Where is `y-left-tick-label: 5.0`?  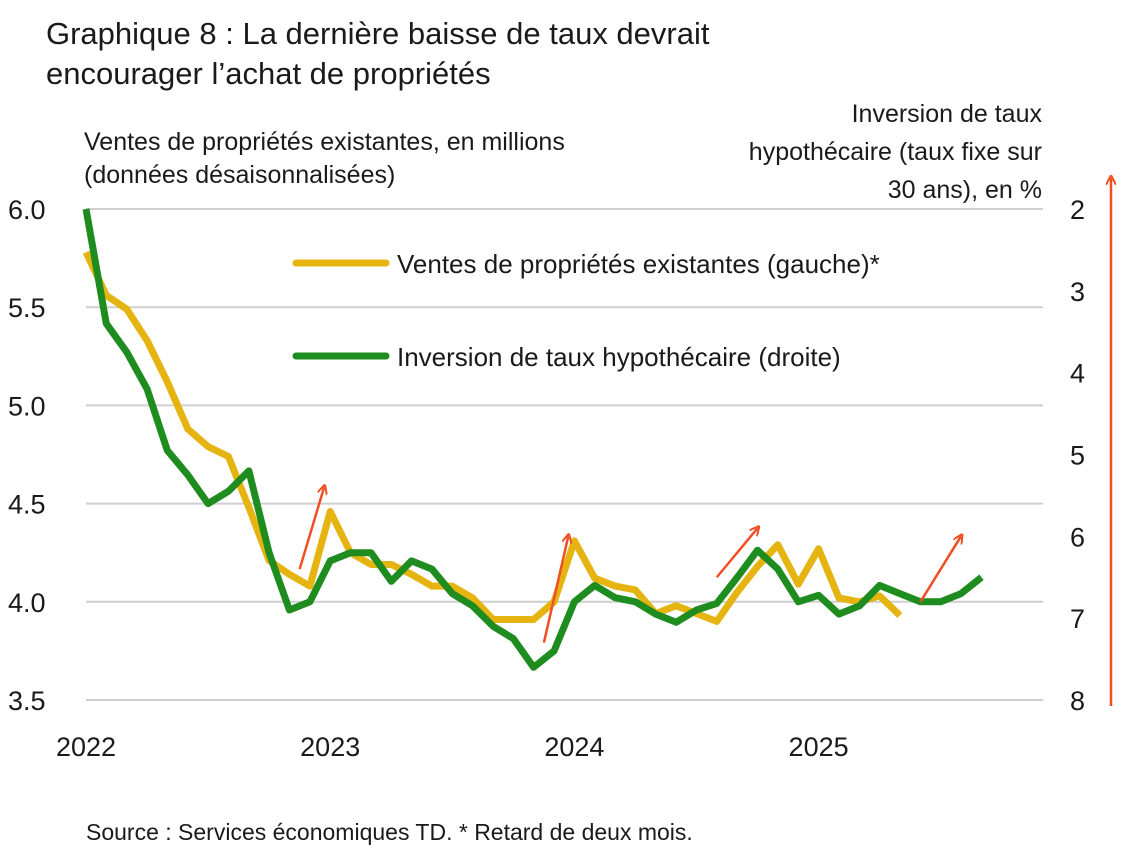
y-left-tick-label: 5.0 is located at coordinates (27, 406).